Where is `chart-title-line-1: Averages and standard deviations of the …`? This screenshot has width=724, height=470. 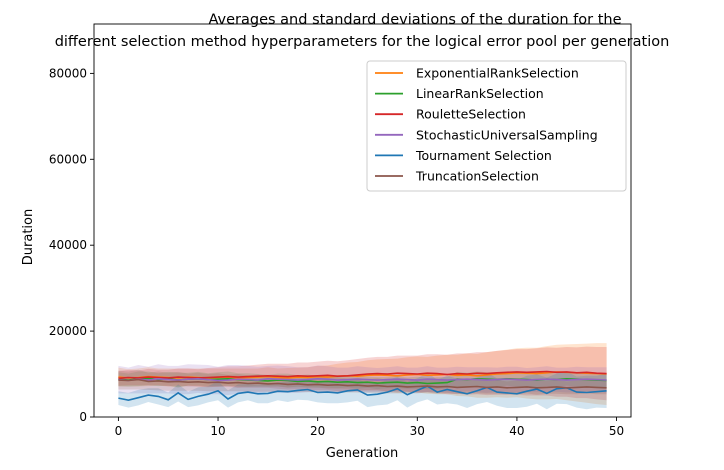
chart-title-line-1: Averages and standard deviations of the … is located at coordinates (414, 20).